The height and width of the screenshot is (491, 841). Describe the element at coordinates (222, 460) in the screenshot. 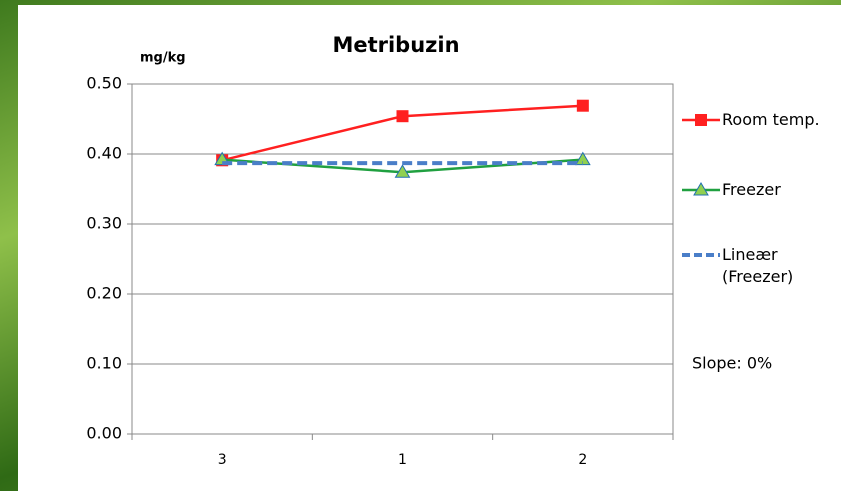

I see `x-tick-label: 3` at that location.